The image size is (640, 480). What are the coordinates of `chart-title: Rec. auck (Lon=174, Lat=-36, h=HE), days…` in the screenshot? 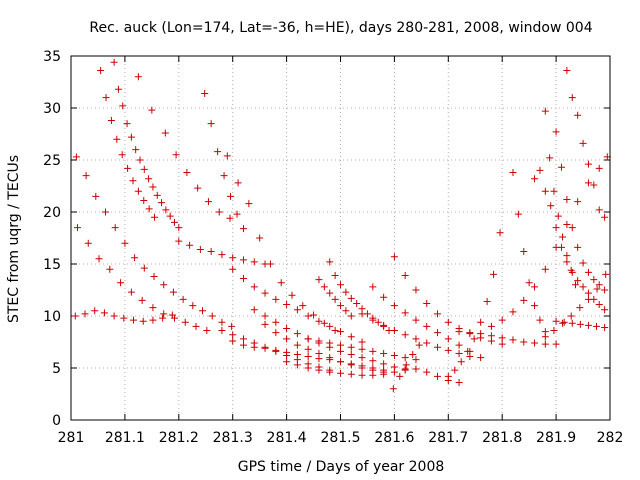 It's located at (340, 28).